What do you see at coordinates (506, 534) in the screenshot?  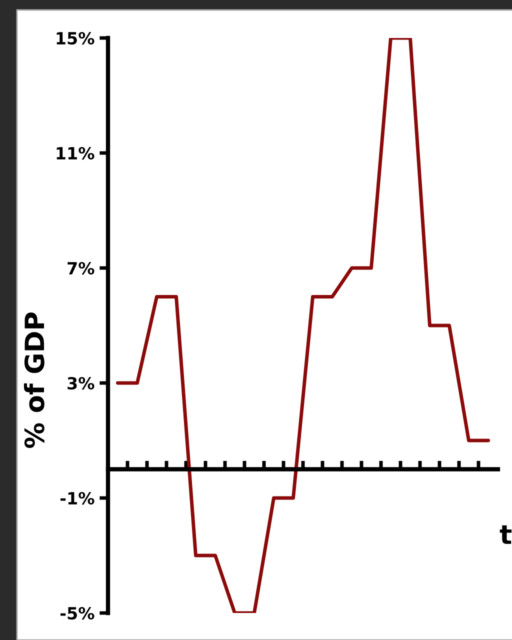 I see `x-axis-title: t` at bounding box center [506, 534].